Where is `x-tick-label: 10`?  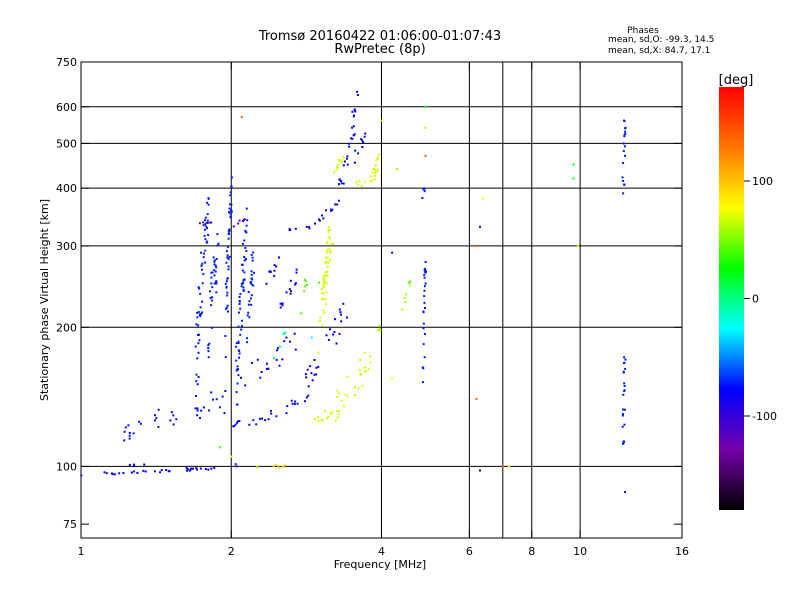
x-tick-label: 10 is located at coordinates (580, 551).